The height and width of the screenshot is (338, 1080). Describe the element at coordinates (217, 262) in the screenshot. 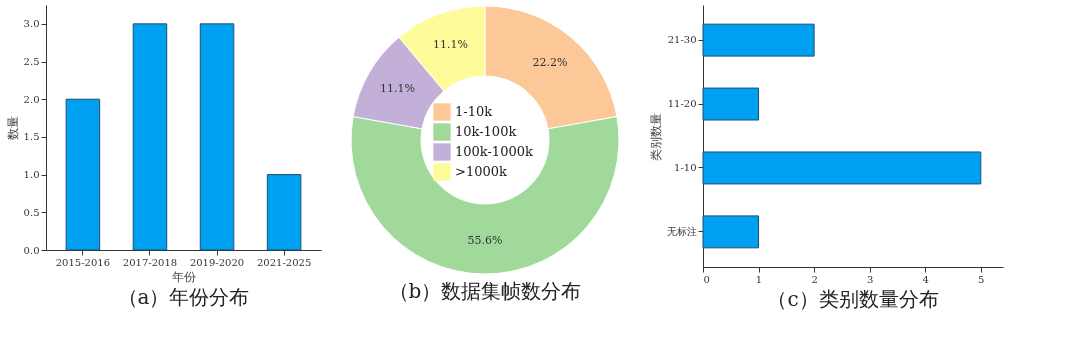

I see `x-tick-label: 2019-2020` at that location.